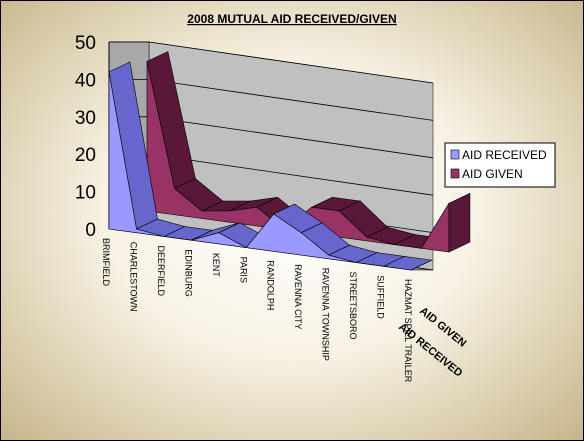  What do you see at coordinates (188, 273) in the screenshot?
I see `category-label: EDINBURG` at bounding box center [188, 273].